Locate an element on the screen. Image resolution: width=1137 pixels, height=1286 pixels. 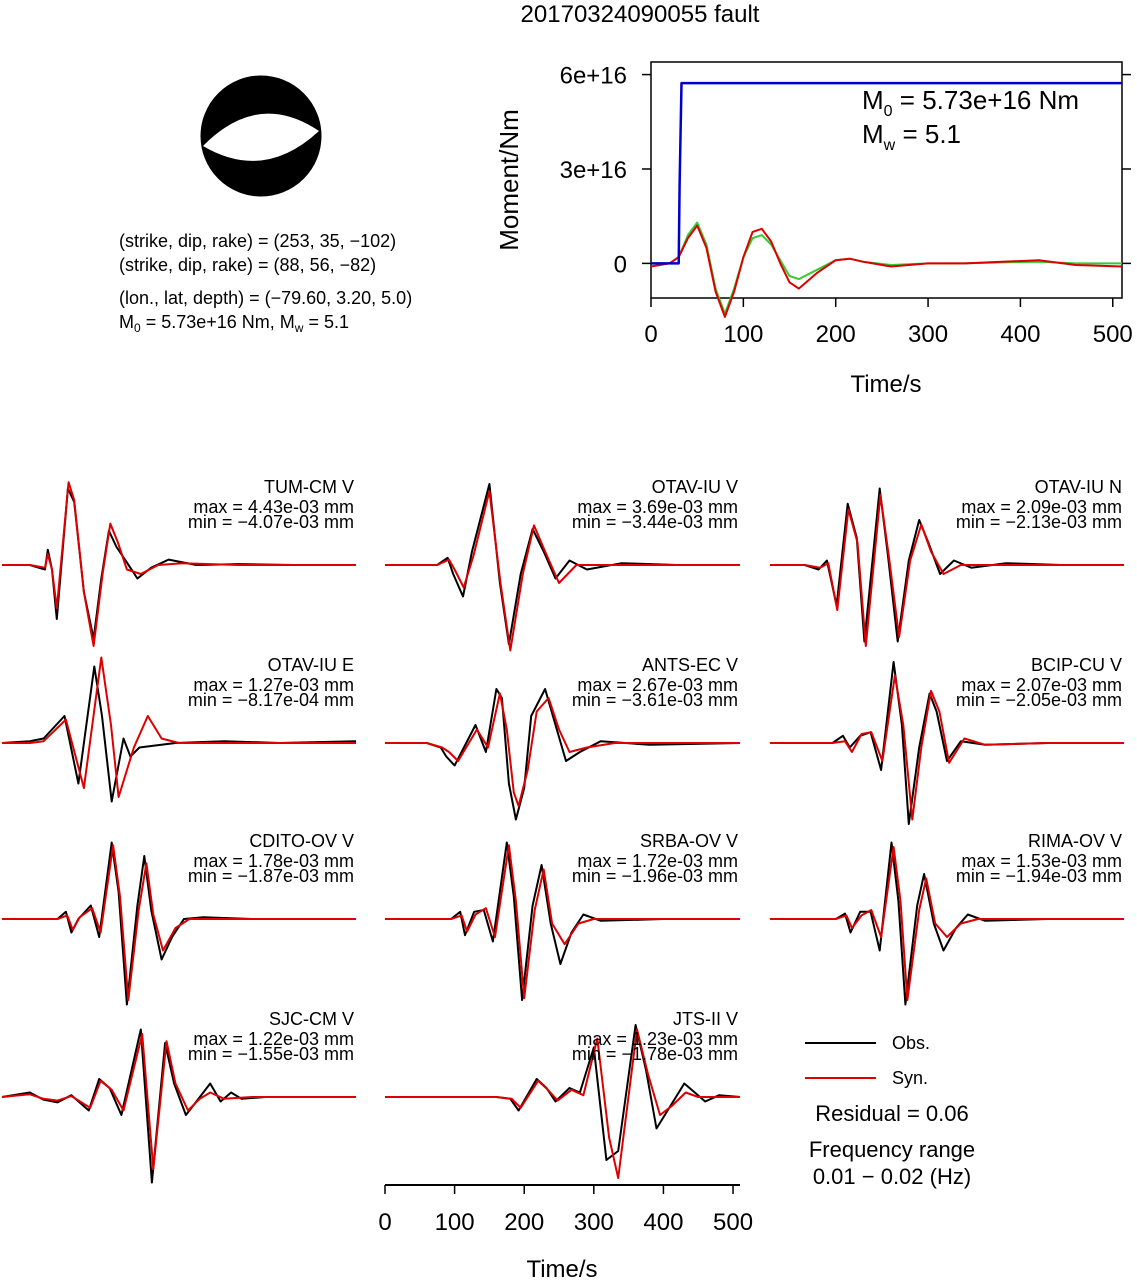
stf-ylabel: Moment/Nm is located at coordinates (509, 180).